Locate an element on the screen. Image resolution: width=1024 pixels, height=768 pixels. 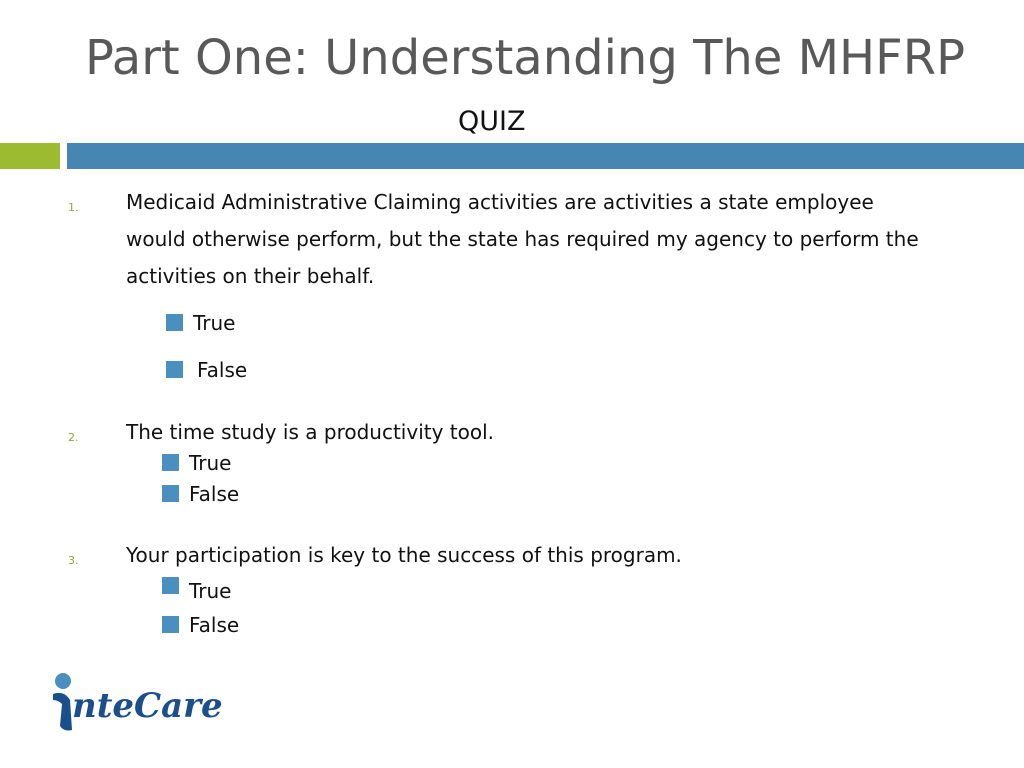
question-3-option-false: False is located at coordinates (200, 625).